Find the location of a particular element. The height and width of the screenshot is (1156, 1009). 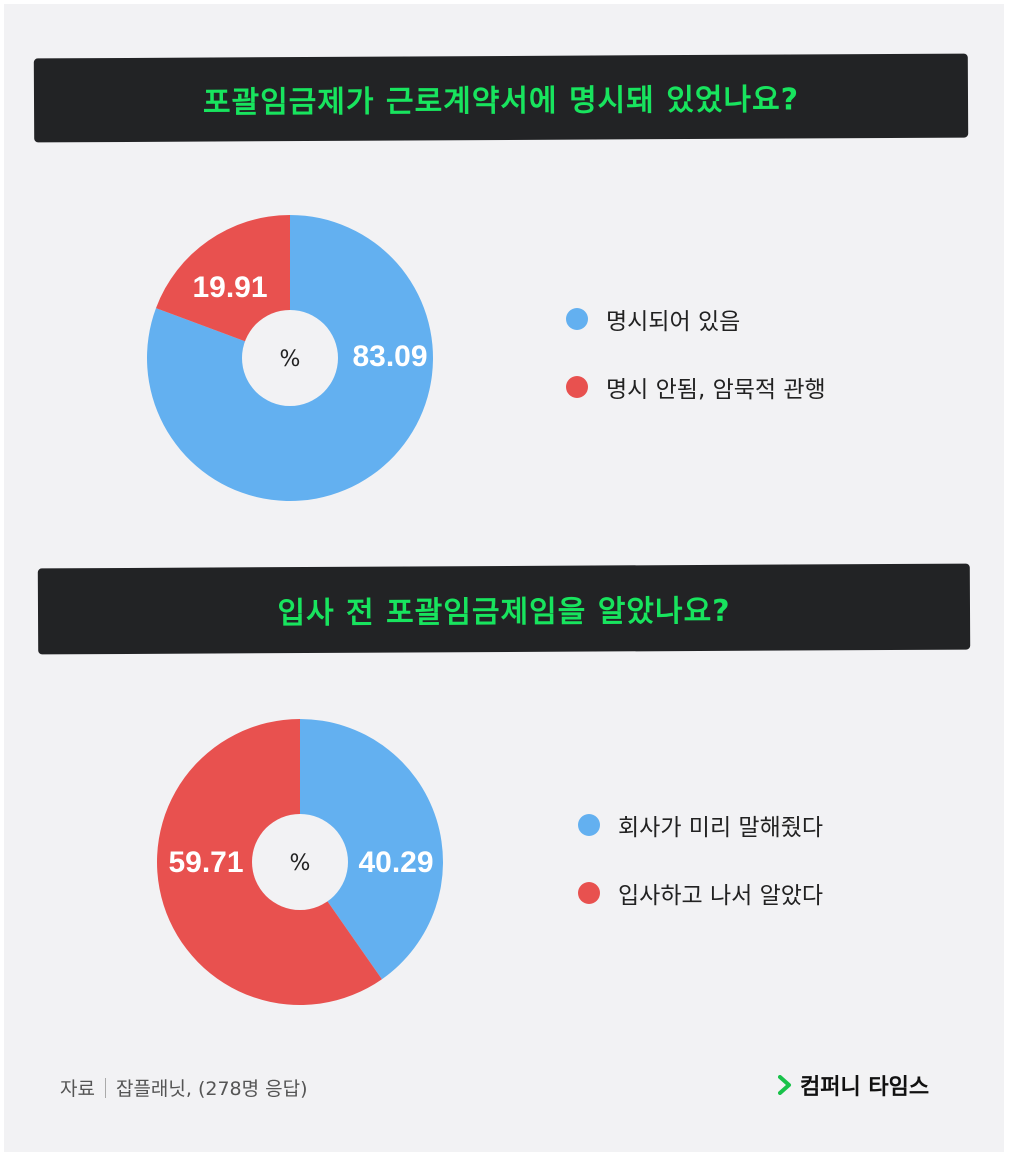

chart2-legend: 회사가 미리 말해줬다 입사하고 나서 알았다 is located at coordinates (700, 876).